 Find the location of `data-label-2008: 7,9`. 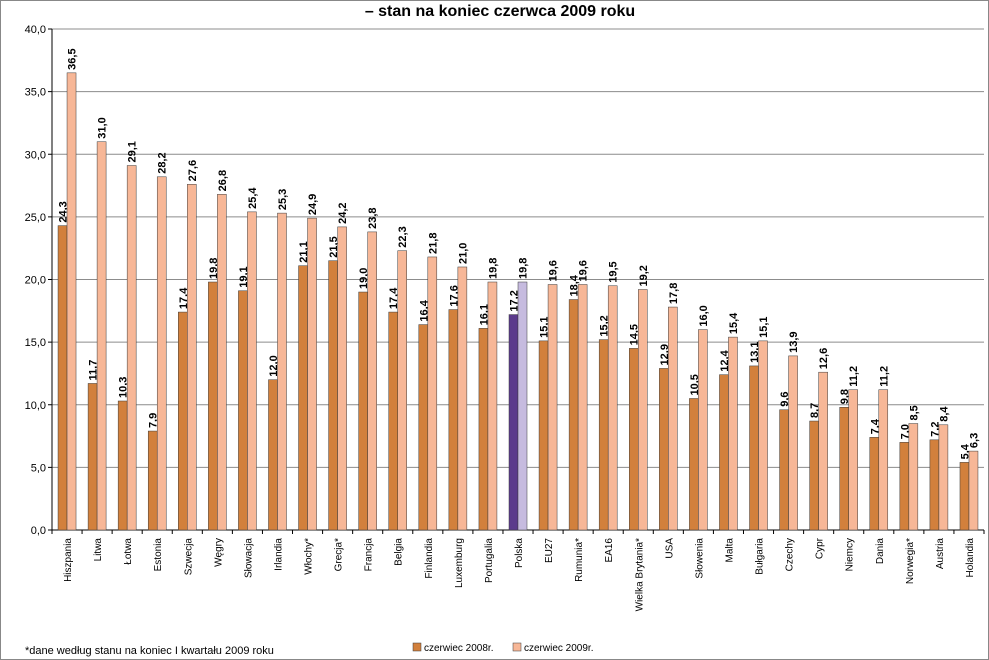

data-label-2008: 7,9 is located at coordinates (154, 420).